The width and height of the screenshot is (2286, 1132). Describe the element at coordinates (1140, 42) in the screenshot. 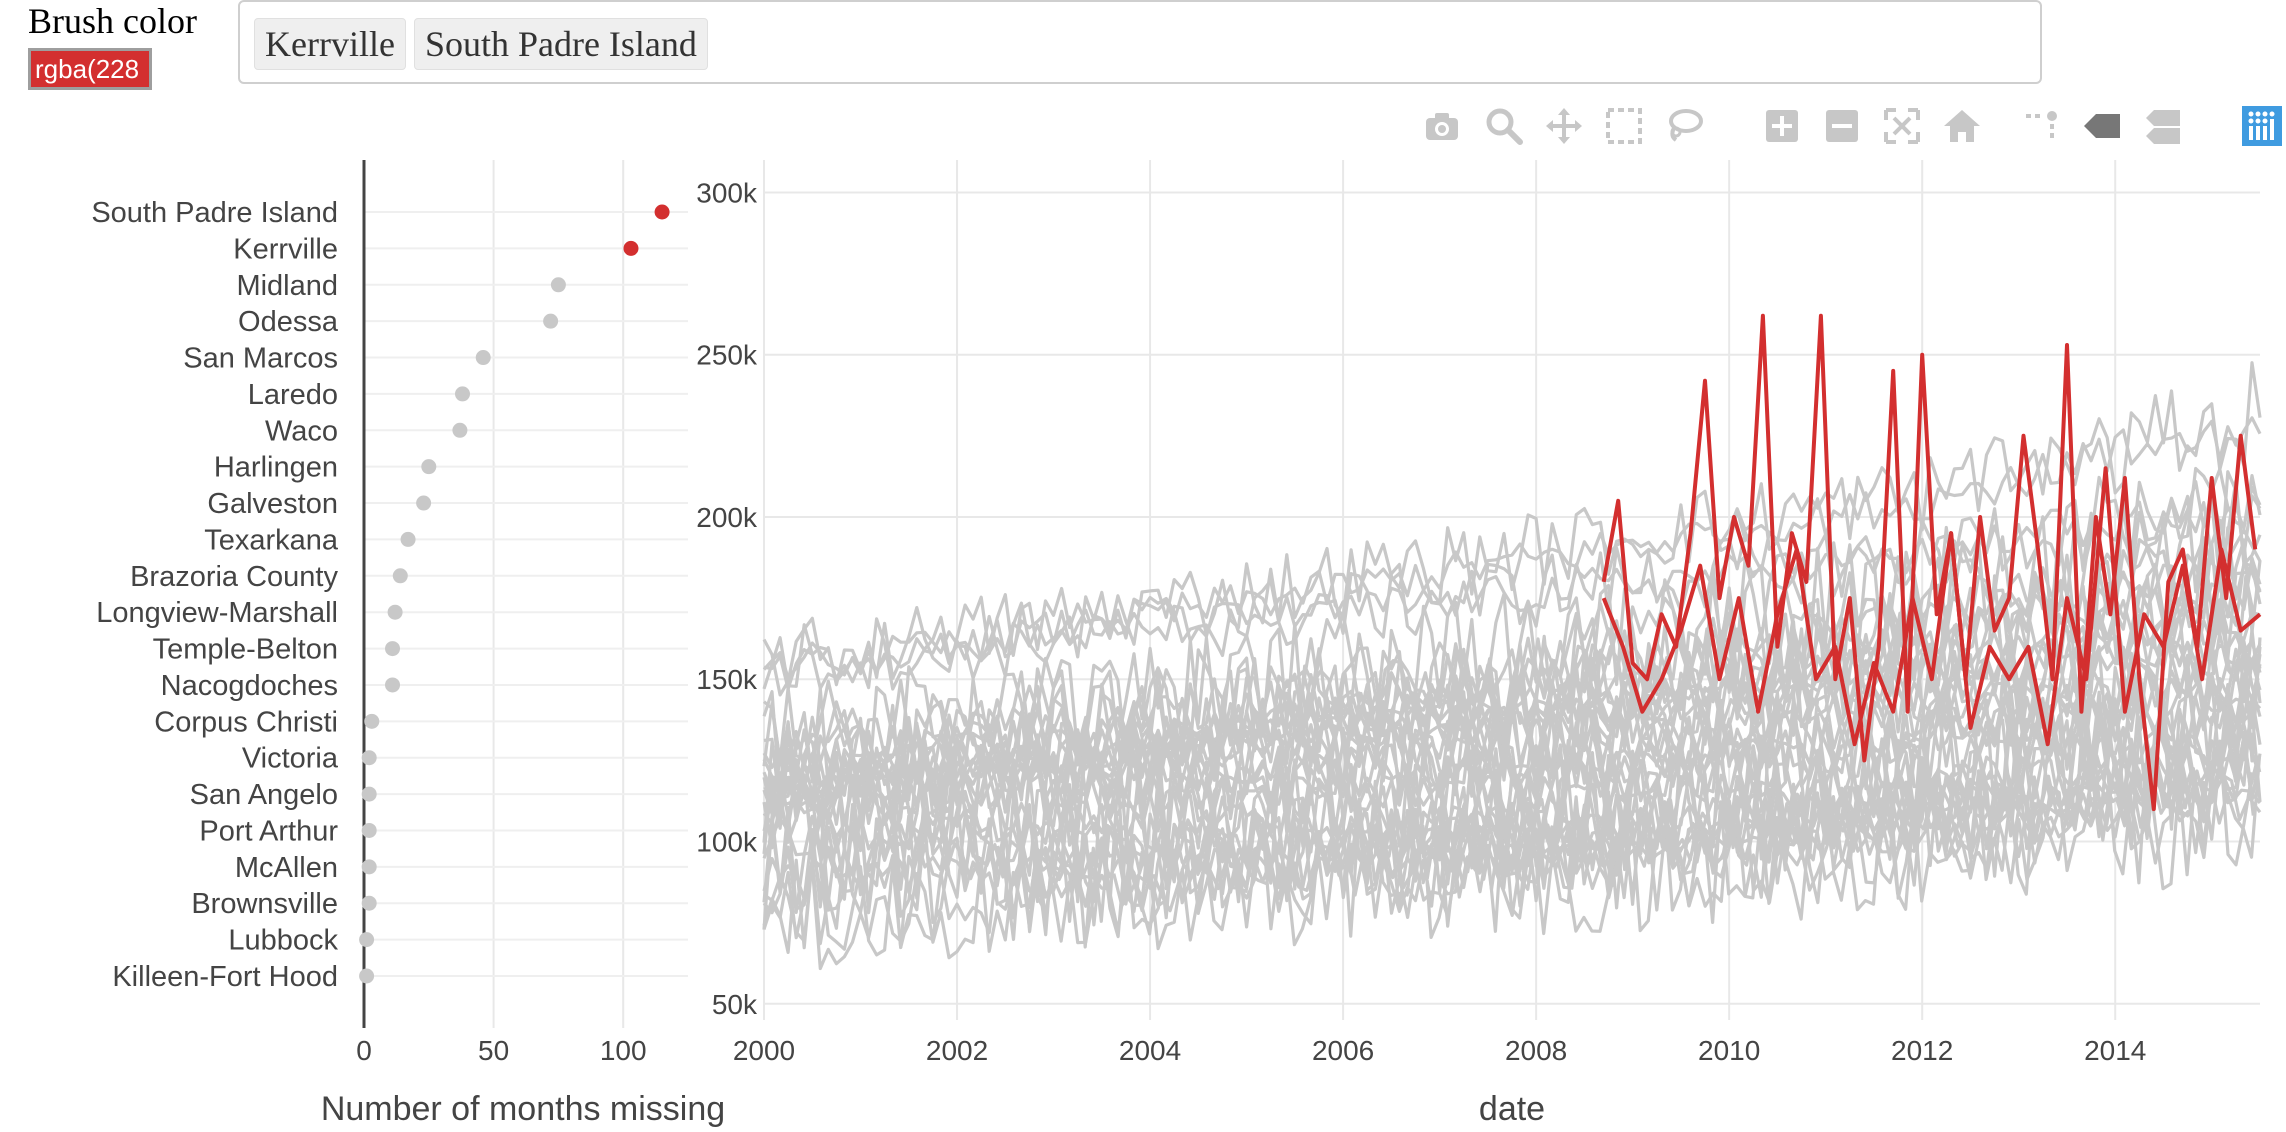

I see `city-selector: Kerrville South Padre Island` at that location.